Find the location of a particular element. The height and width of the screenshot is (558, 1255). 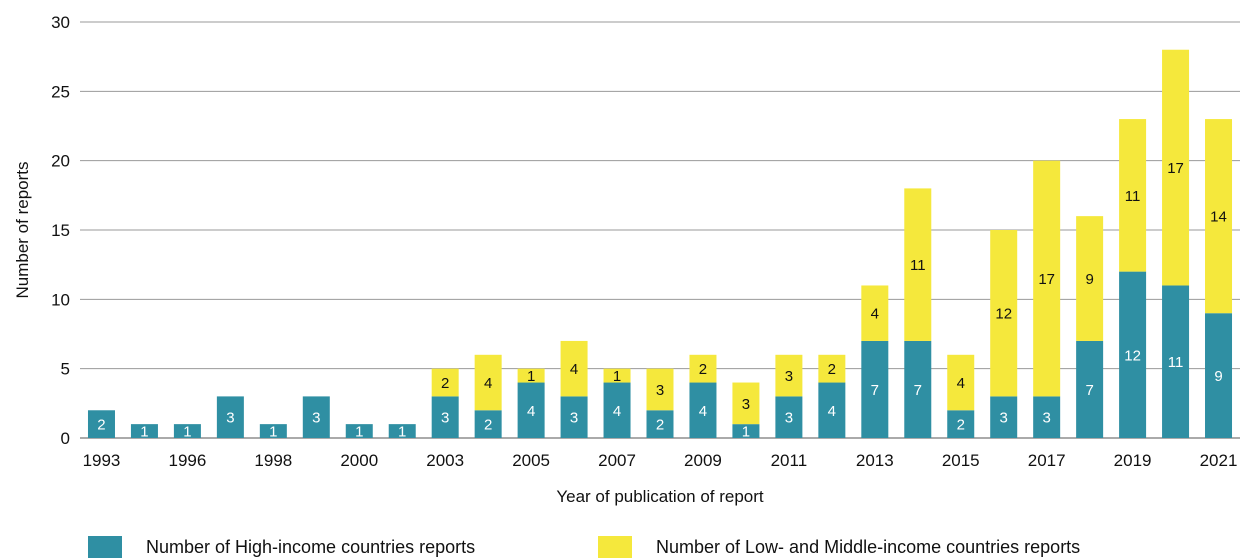

x-tick-label: 2015 is located at coordinates (961, 460).